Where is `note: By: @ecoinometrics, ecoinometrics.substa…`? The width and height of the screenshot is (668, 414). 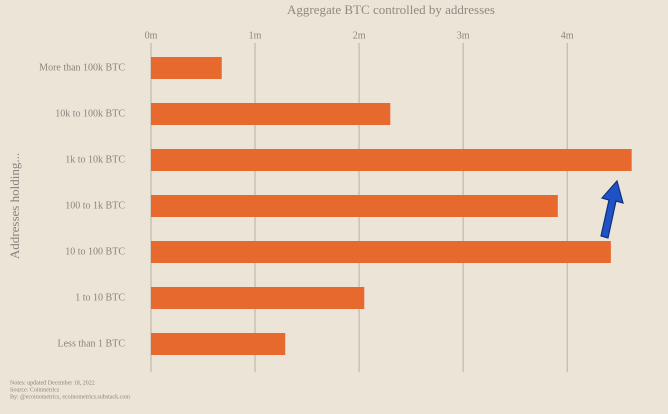 note: By: @ecoinometrics, ecoinometrics.substa… is located at coordinates (70, 397).